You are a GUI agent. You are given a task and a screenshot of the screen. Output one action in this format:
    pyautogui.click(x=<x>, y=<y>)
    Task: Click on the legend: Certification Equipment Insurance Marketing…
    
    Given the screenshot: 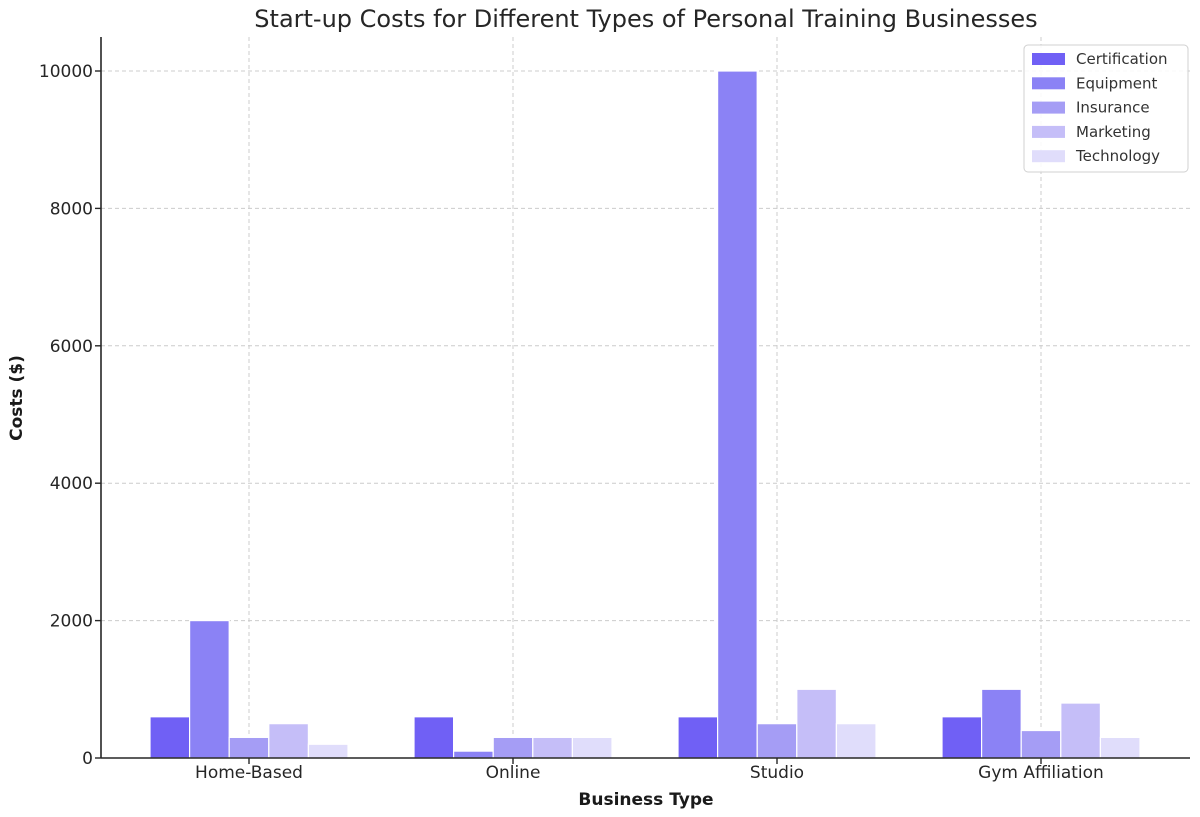 What is the action you would take?
    pyautogui.click(x=1106, y=108)
    